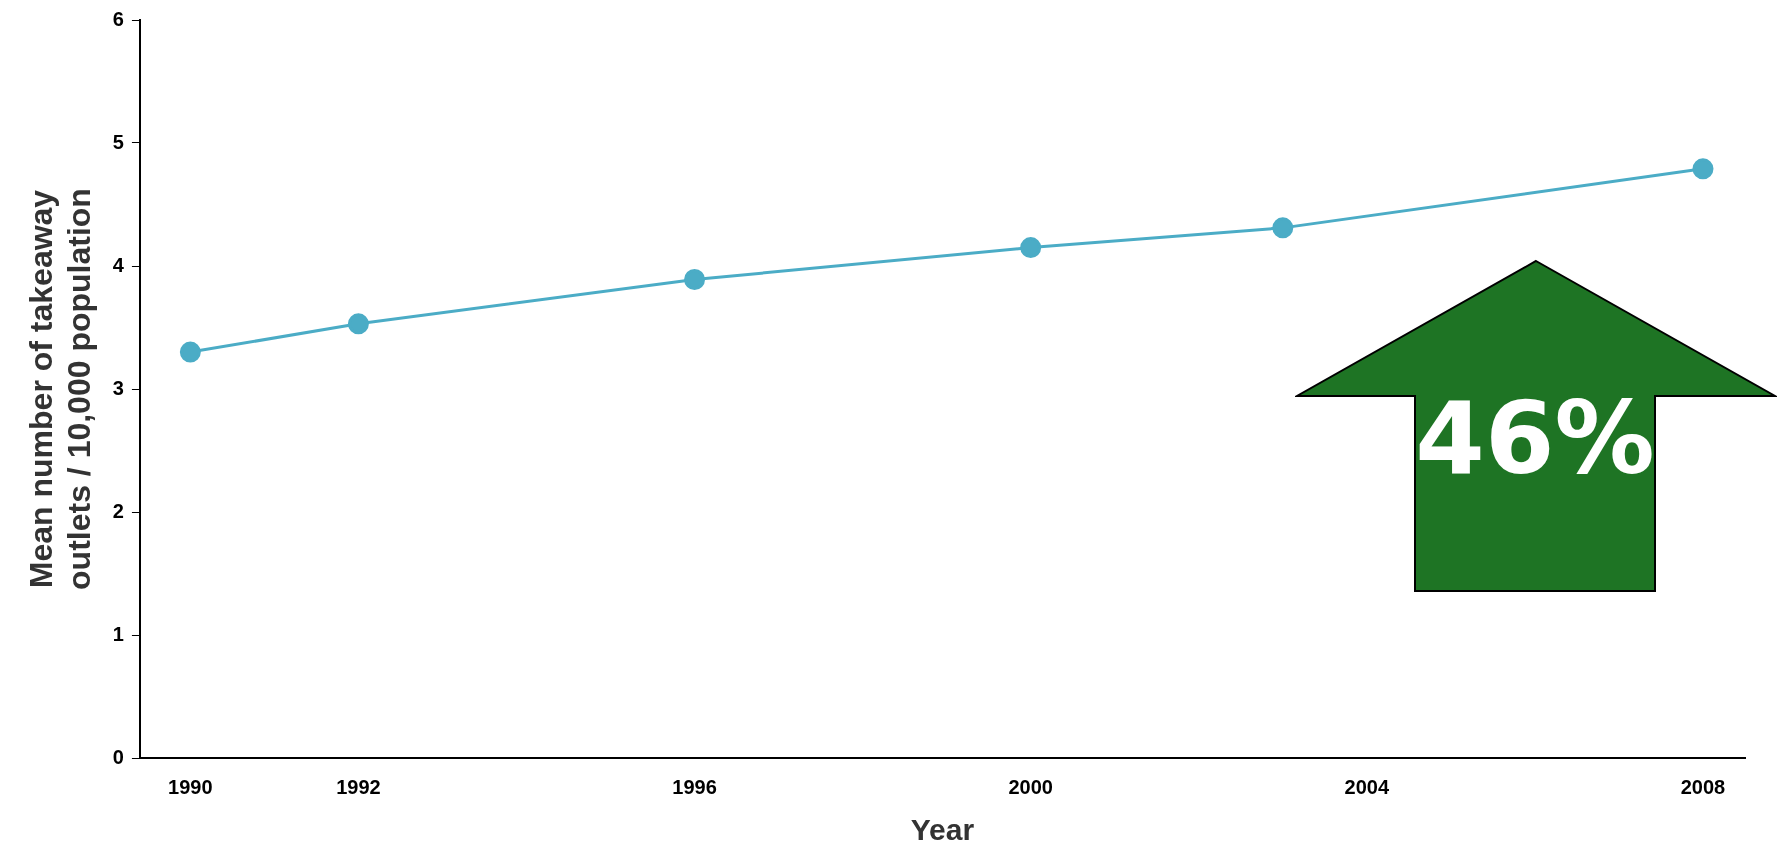  Describe the element at coordinates (1030, 786) in the screenshot. I see `x-tick-label: 2000` at that location.